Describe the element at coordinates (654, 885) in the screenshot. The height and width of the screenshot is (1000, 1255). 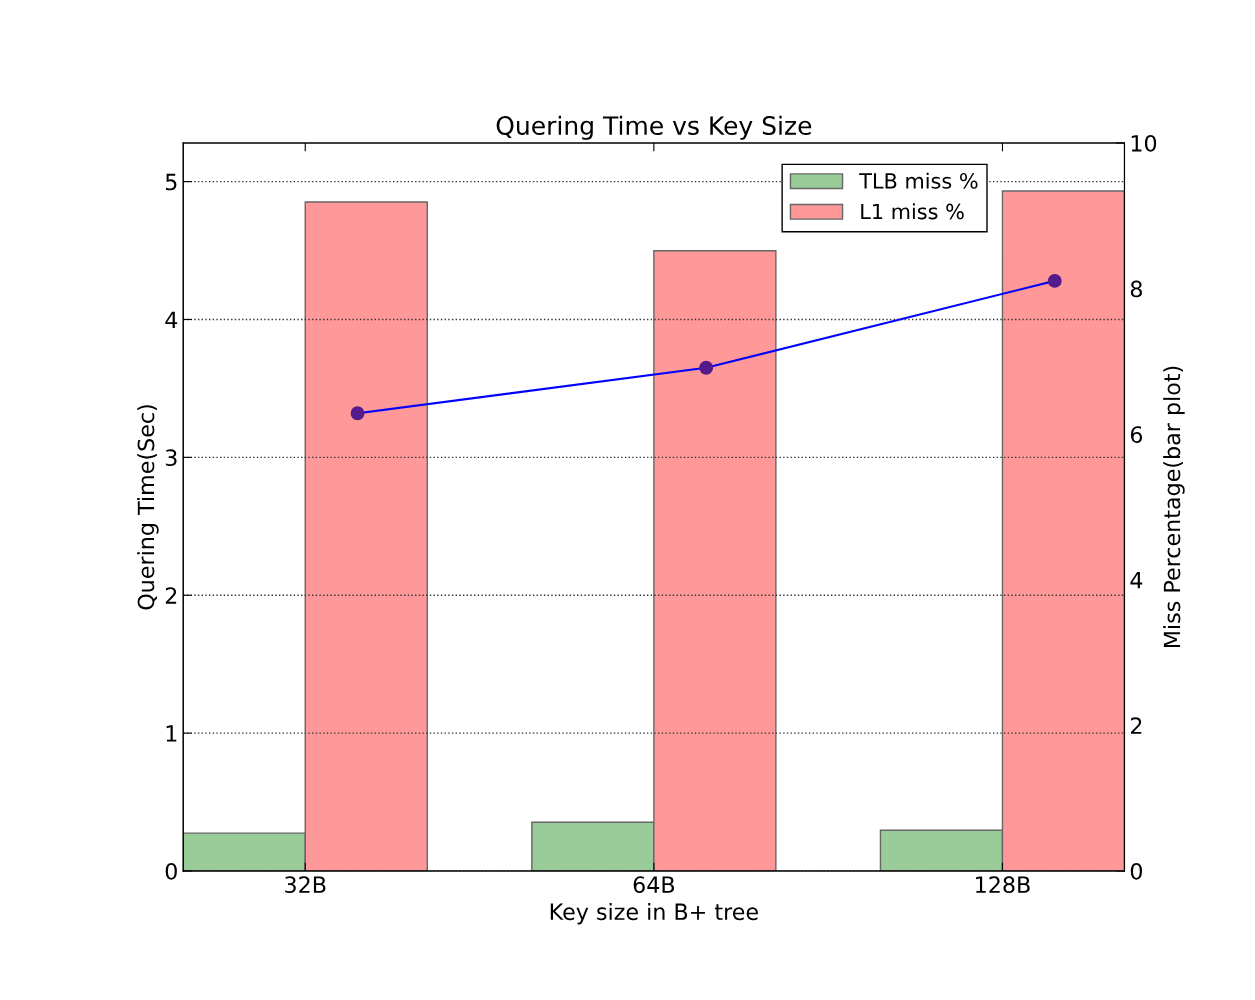
I see `x-tick-label: 64B` at that location.